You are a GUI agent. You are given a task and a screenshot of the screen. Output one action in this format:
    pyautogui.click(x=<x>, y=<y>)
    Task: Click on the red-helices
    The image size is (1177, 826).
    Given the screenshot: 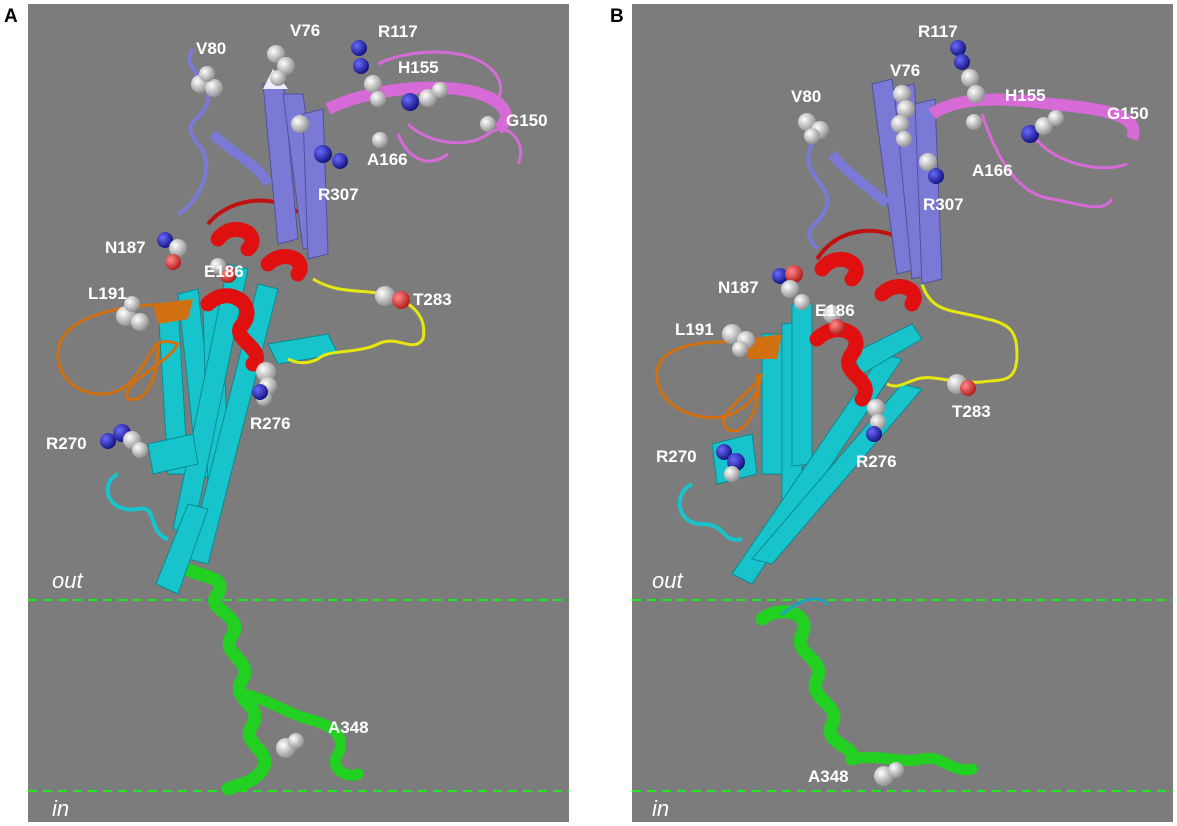 What is the action you would take?
    pyautogui.click(x=254, y=296)
    